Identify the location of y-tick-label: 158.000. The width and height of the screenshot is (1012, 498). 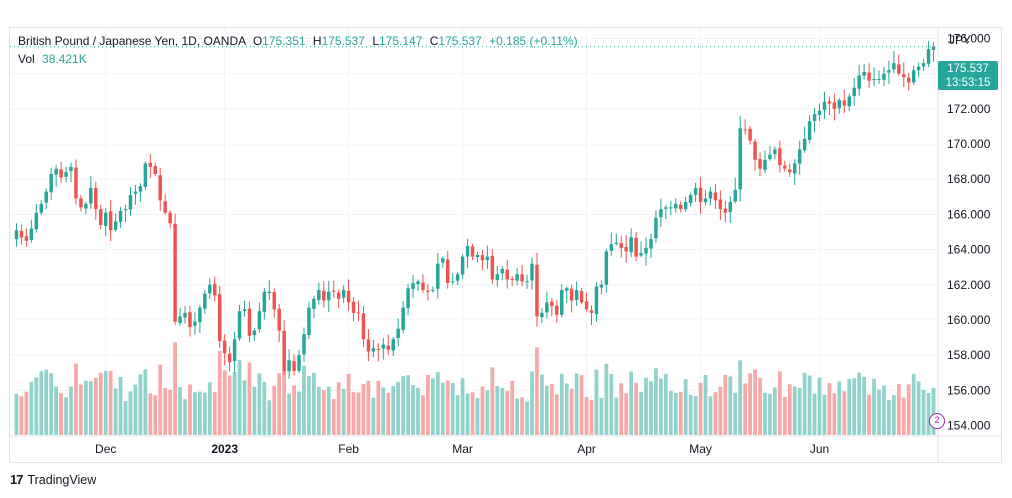
(969, 355).